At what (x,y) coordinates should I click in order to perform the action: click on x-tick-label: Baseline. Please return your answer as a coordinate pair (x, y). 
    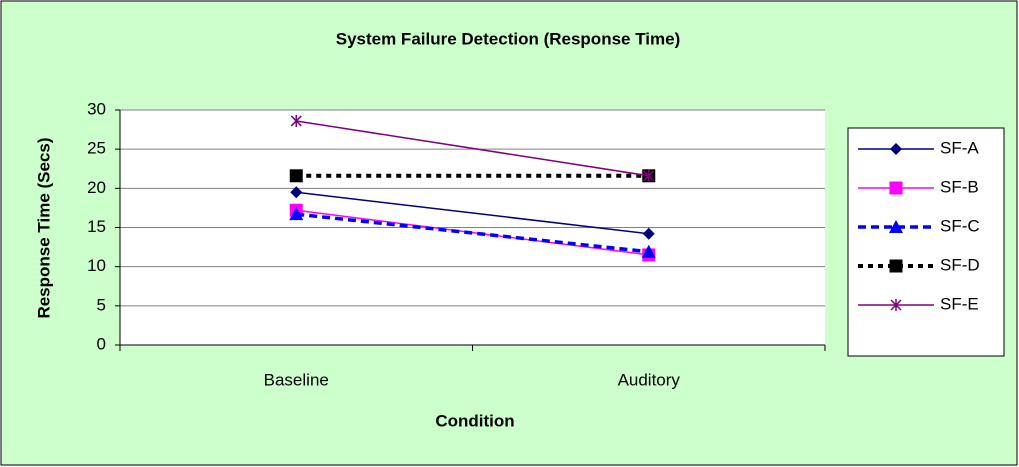
    Looking at the image, I should click on (296, 379).